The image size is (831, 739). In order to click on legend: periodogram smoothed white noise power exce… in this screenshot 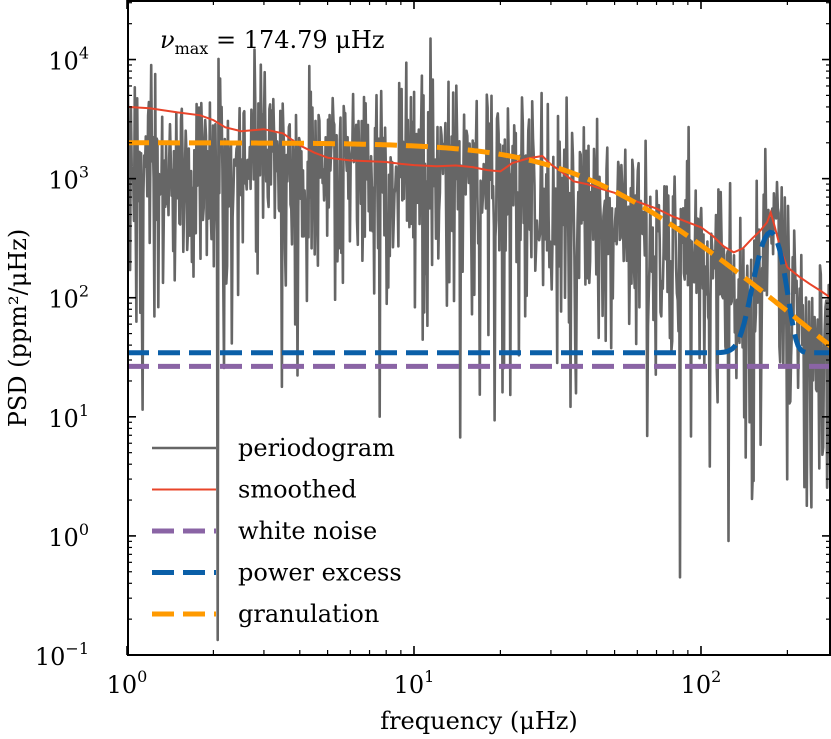, I will do `click(277, 531)`.